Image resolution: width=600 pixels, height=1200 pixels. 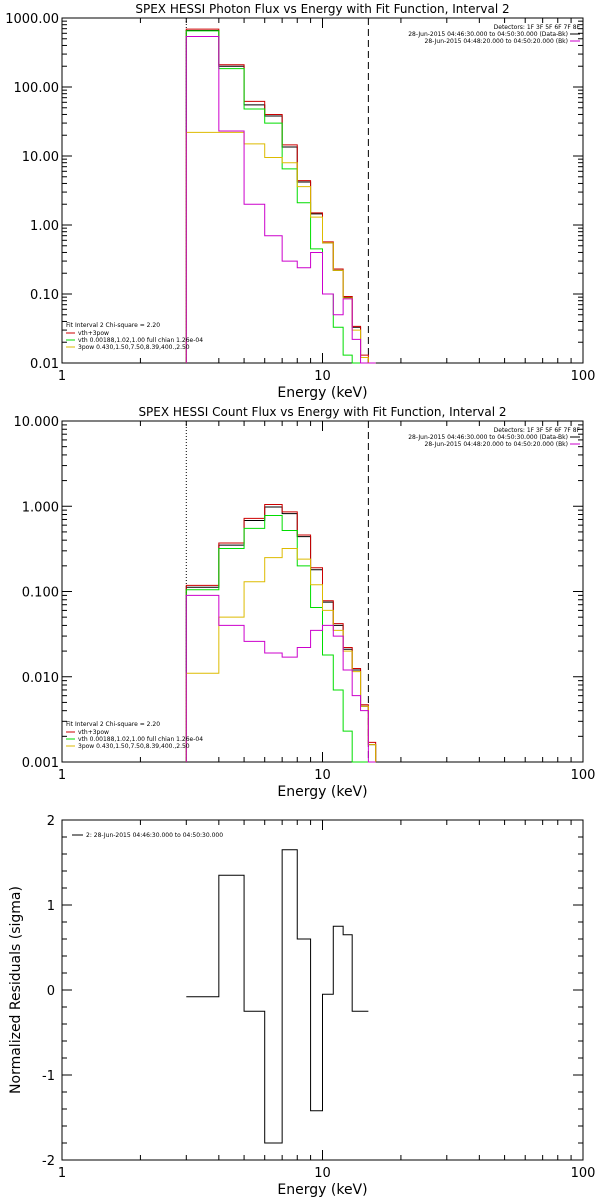 I want to click on y-tick-label: 0, so click(x=51, y=991).